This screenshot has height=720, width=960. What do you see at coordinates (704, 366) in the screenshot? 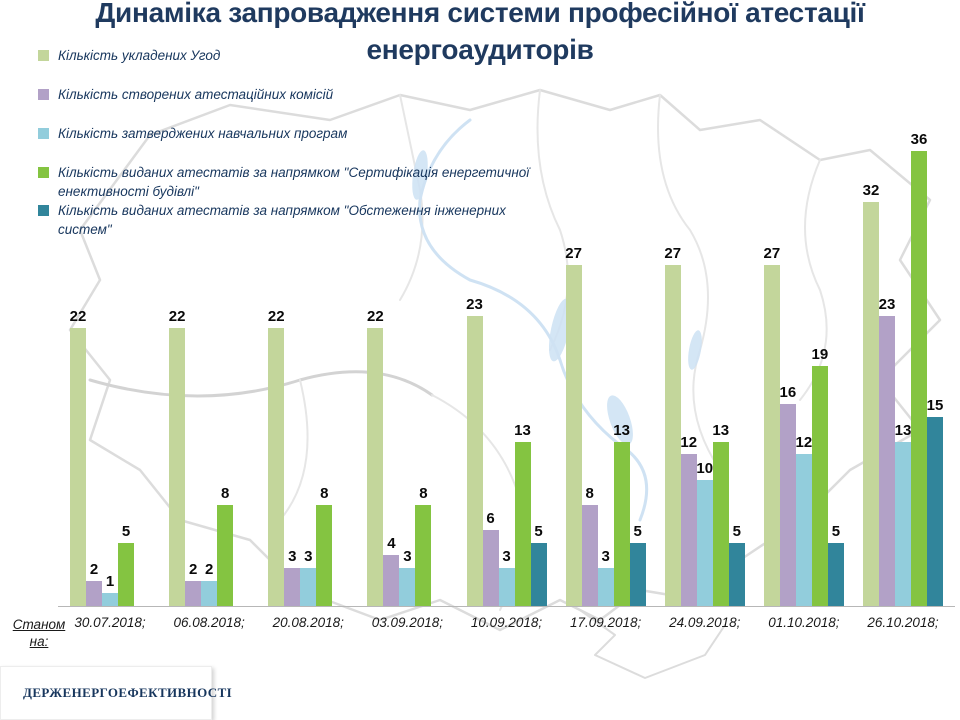
I see `bar-group: 27 12 10 13 5 24.09.2018;` at bounding box center [704, 366].